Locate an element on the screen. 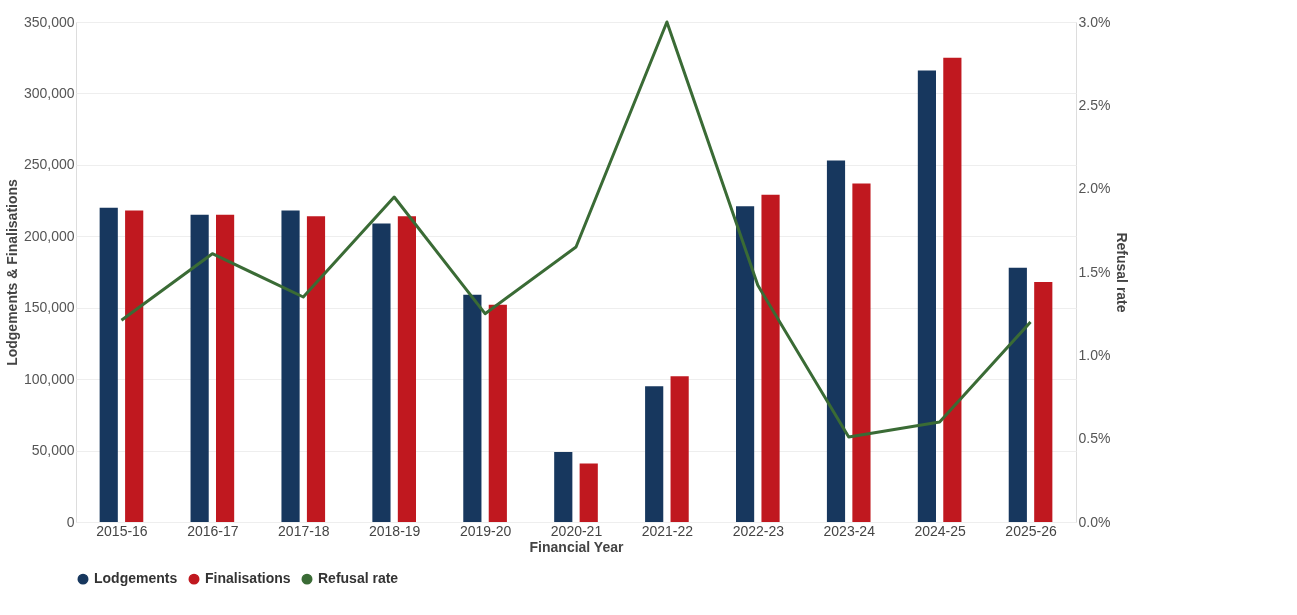 The image size is (1297, 615). y-tick-label: 300,000 is located at coordinates (49, 92).